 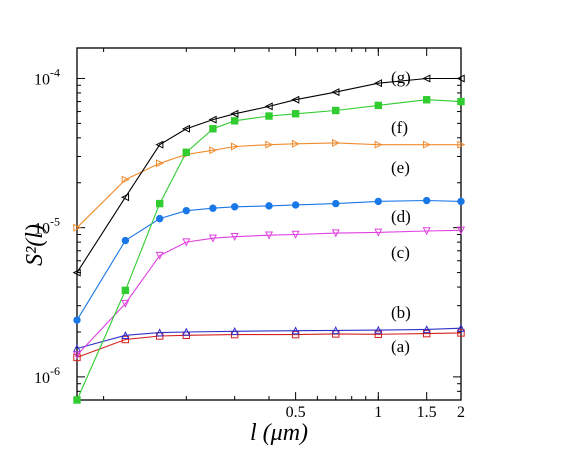 What do you see at coordinates (400, 252) in the screenshot?
I see `curve-label: (c)` at bounding box center [400, 252].